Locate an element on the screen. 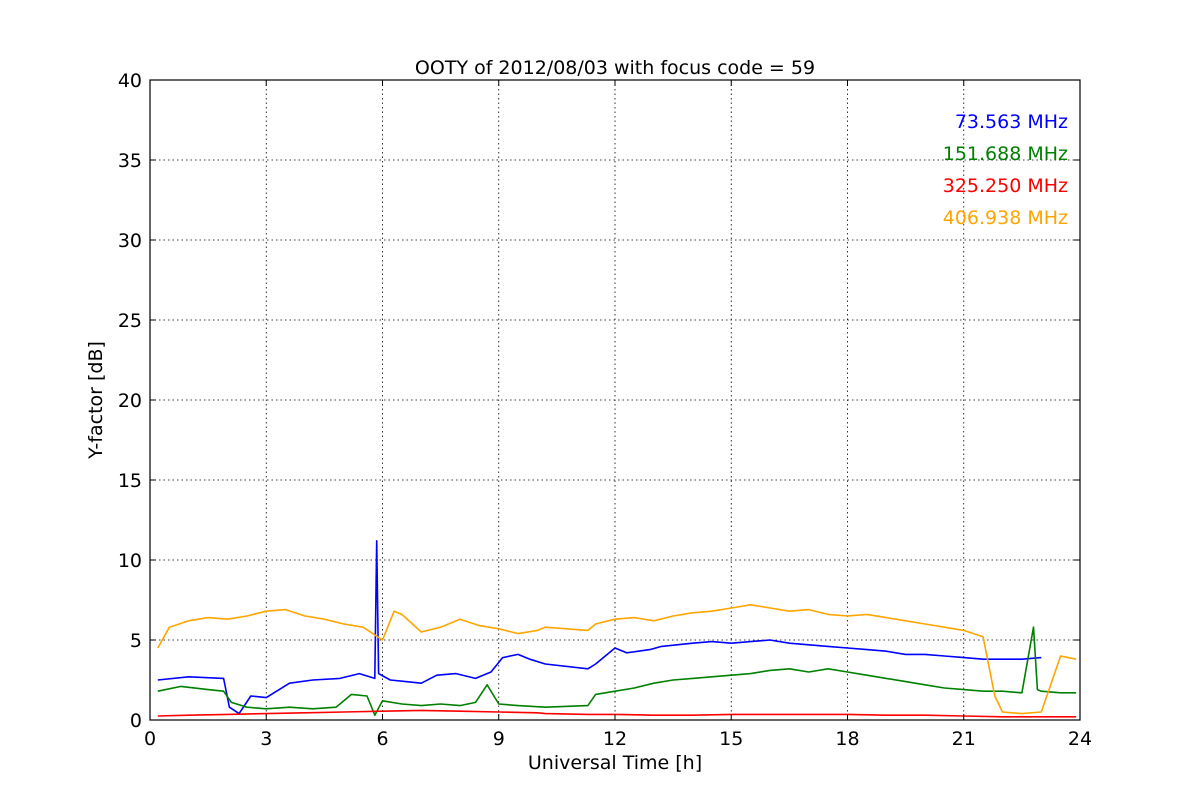  x-tick-label: 21 is located at coordinates (964, 739).